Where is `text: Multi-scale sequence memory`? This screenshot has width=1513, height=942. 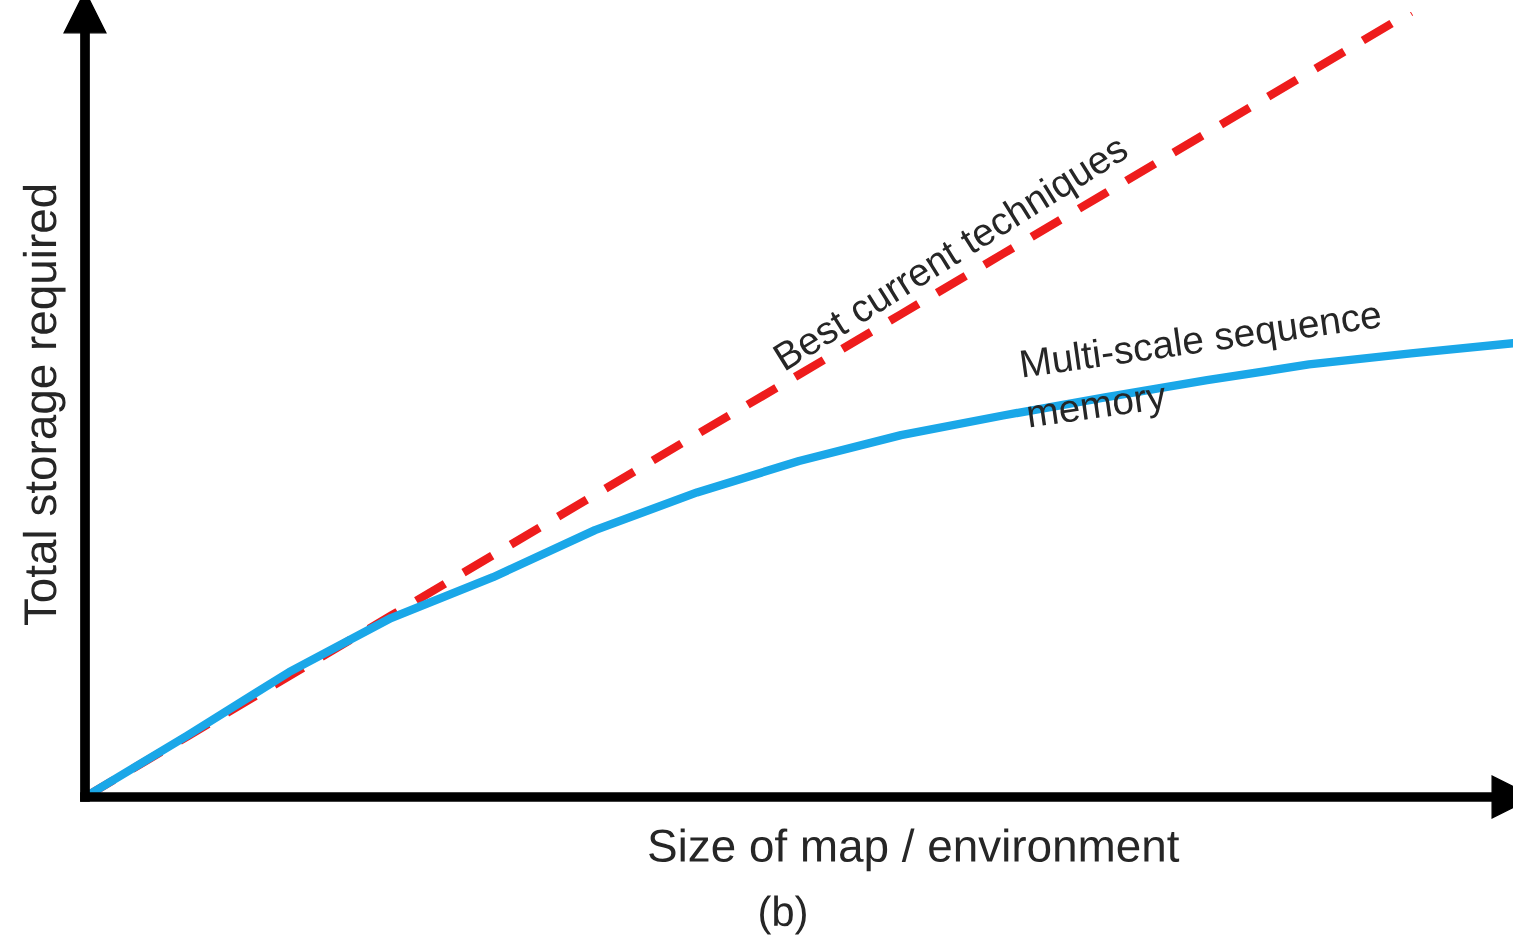
text: Multi-scale sequence memory is located at coordinates (1201, 367).